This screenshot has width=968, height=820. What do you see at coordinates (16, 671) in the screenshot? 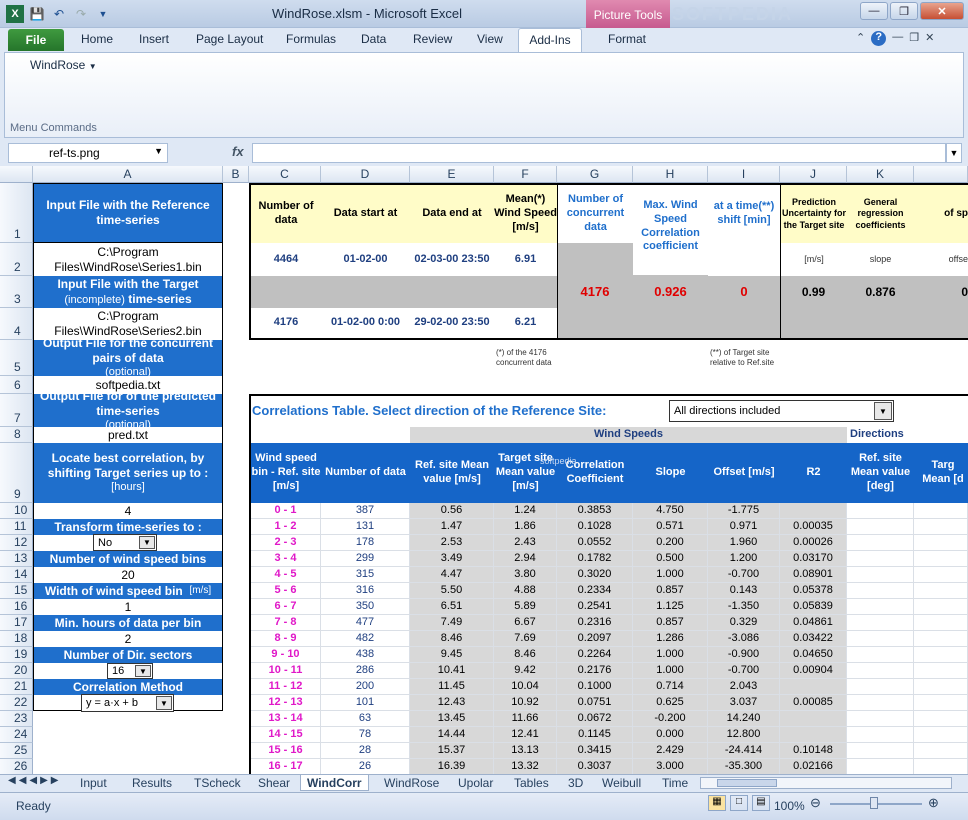
I see `row-header-20: 20` at bounding box center [16, 671].